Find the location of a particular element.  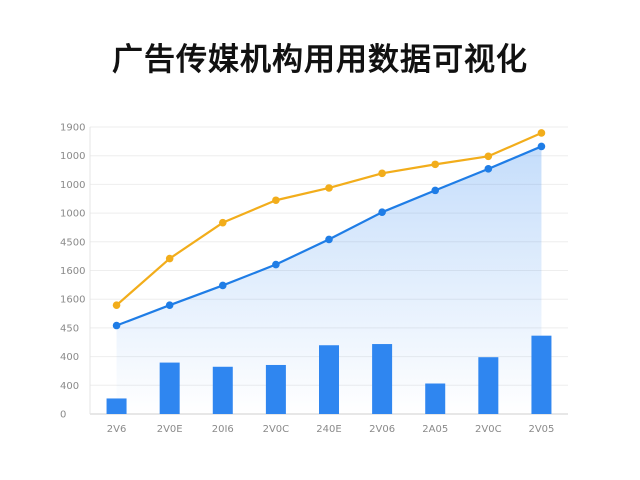

x-tick-label: 2V05 is located at coordinates (541, 429).